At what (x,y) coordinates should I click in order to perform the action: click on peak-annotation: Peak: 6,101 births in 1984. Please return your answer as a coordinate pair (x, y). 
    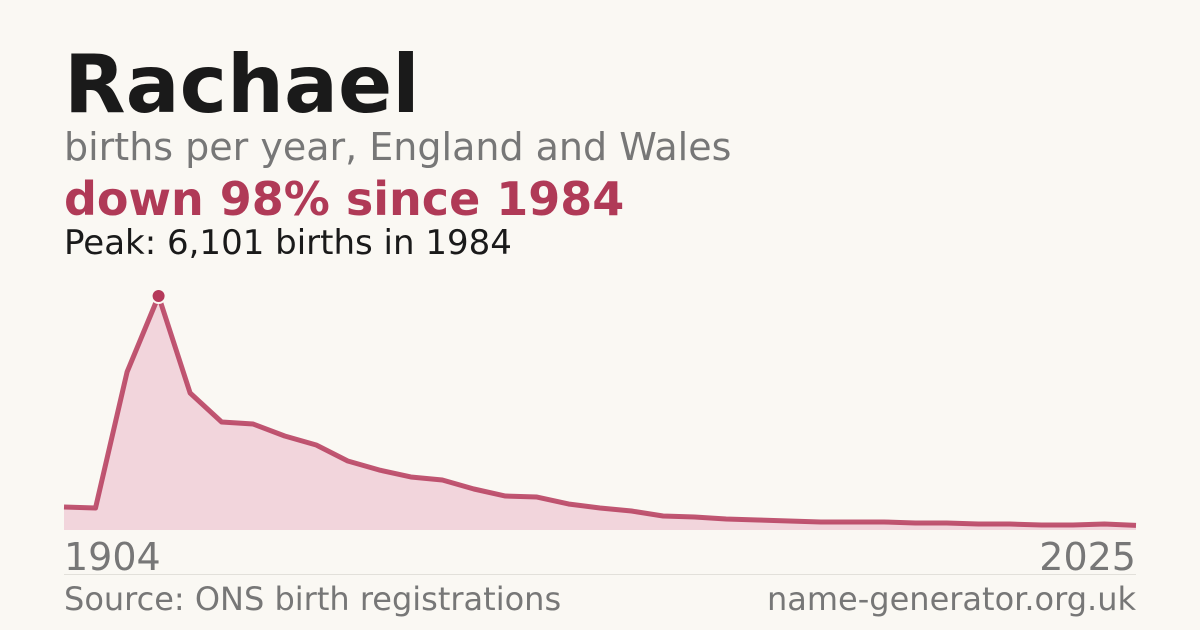
    Looking at the image, I should click on (288, 243).